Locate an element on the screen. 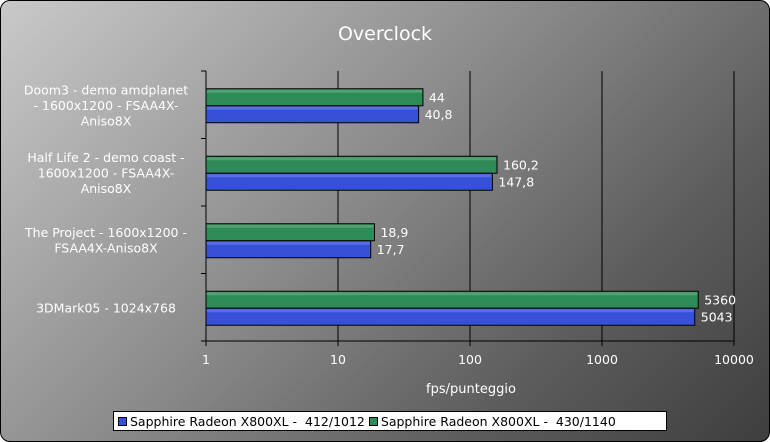 The image size is (770, 442). category-label: 3DMark05 - 1024x768 is located at coordinates (106, 307).